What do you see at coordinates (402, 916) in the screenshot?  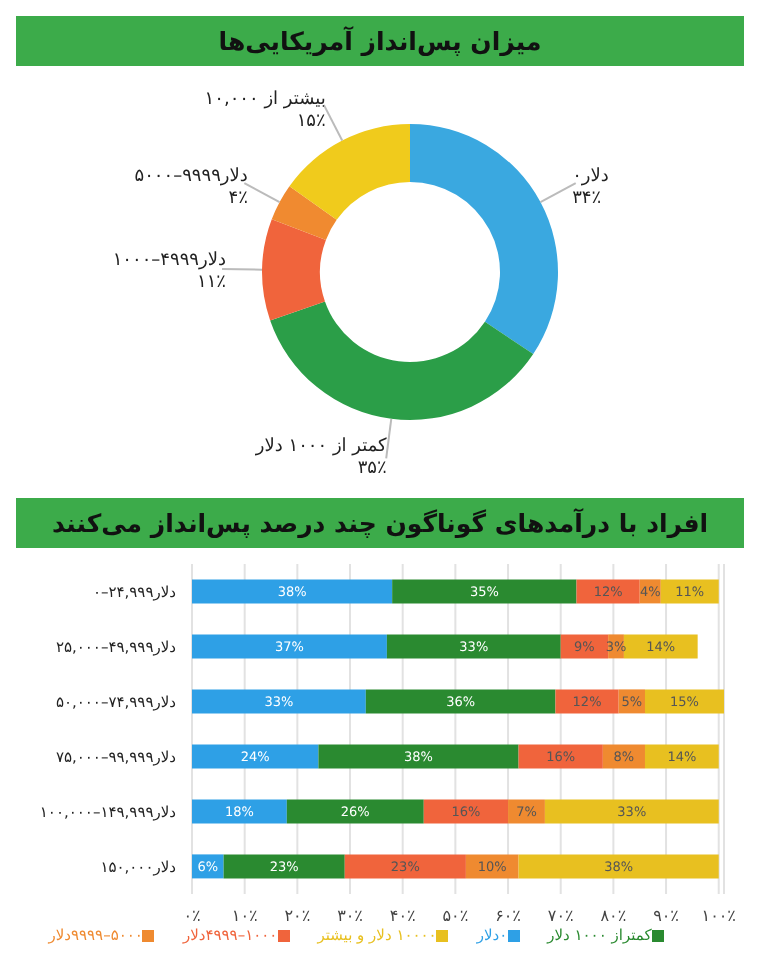 I see `x-tick-label: ۴۰٪` at bounding box center [402, 916].